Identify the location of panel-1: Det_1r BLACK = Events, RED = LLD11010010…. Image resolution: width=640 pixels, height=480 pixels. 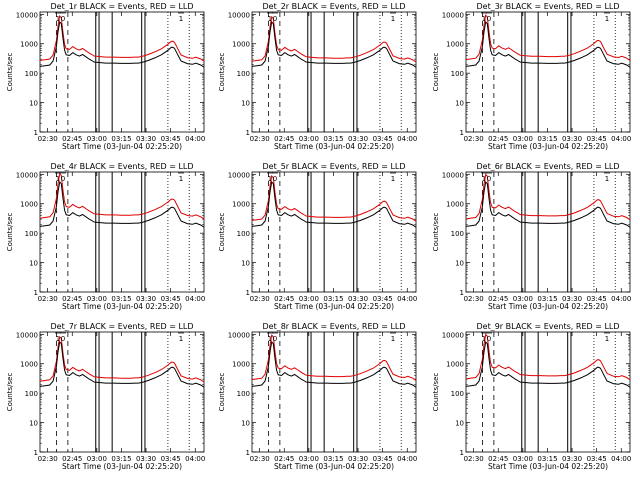
(105, 76).